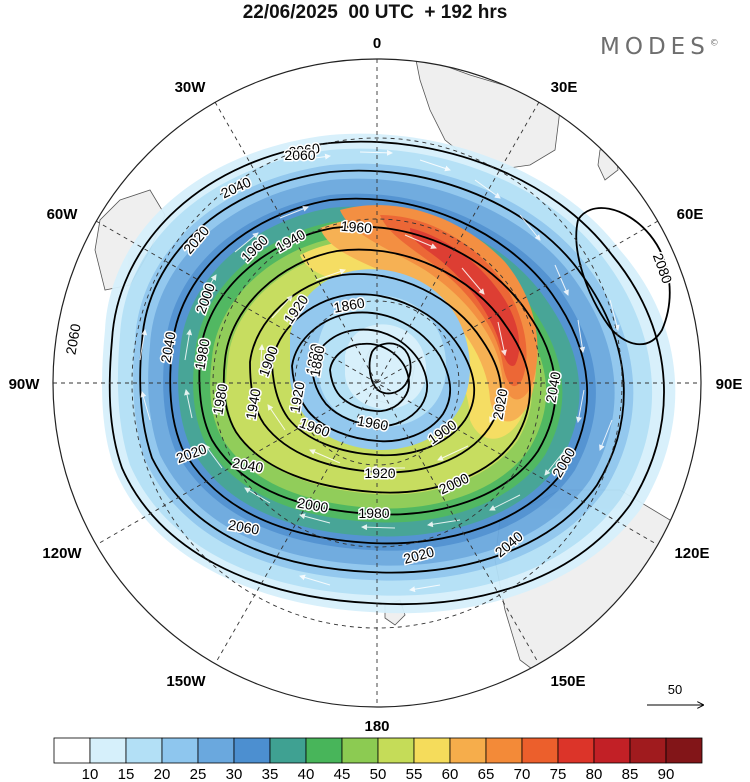 This screenshot has width=750, height=782. What do you see at coordinates (373, 513) in the screenshot?
I see `contour-label: 1980` at bounding box center [373, 513].